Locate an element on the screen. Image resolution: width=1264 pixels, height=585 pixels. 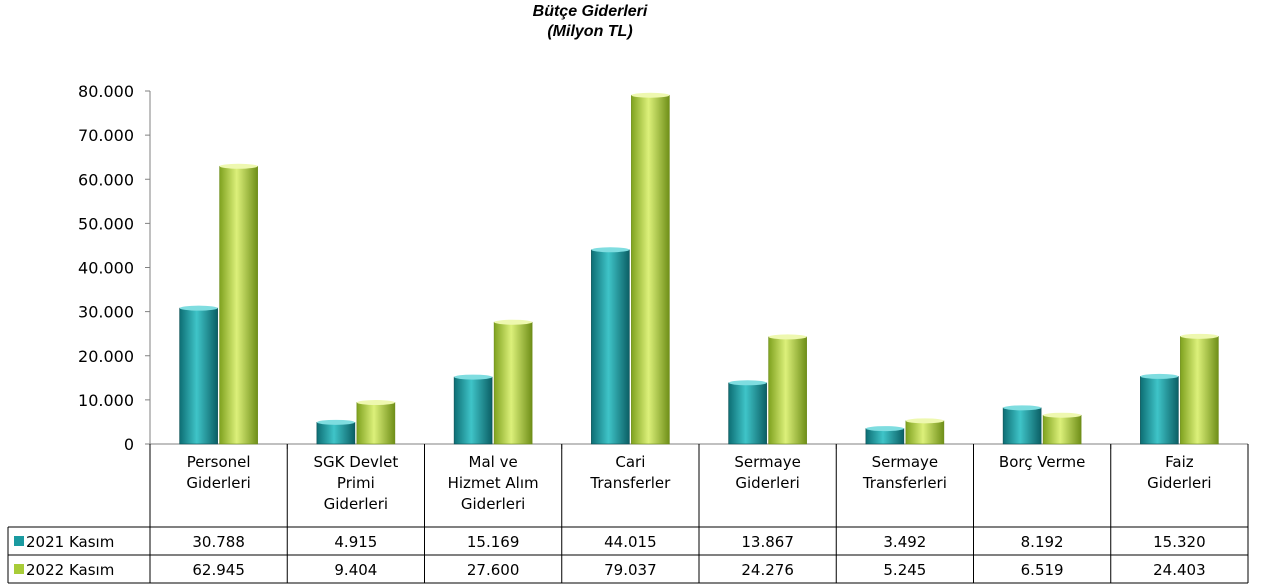
x-category-label-line: Primi is located at coordinates (356, 483).